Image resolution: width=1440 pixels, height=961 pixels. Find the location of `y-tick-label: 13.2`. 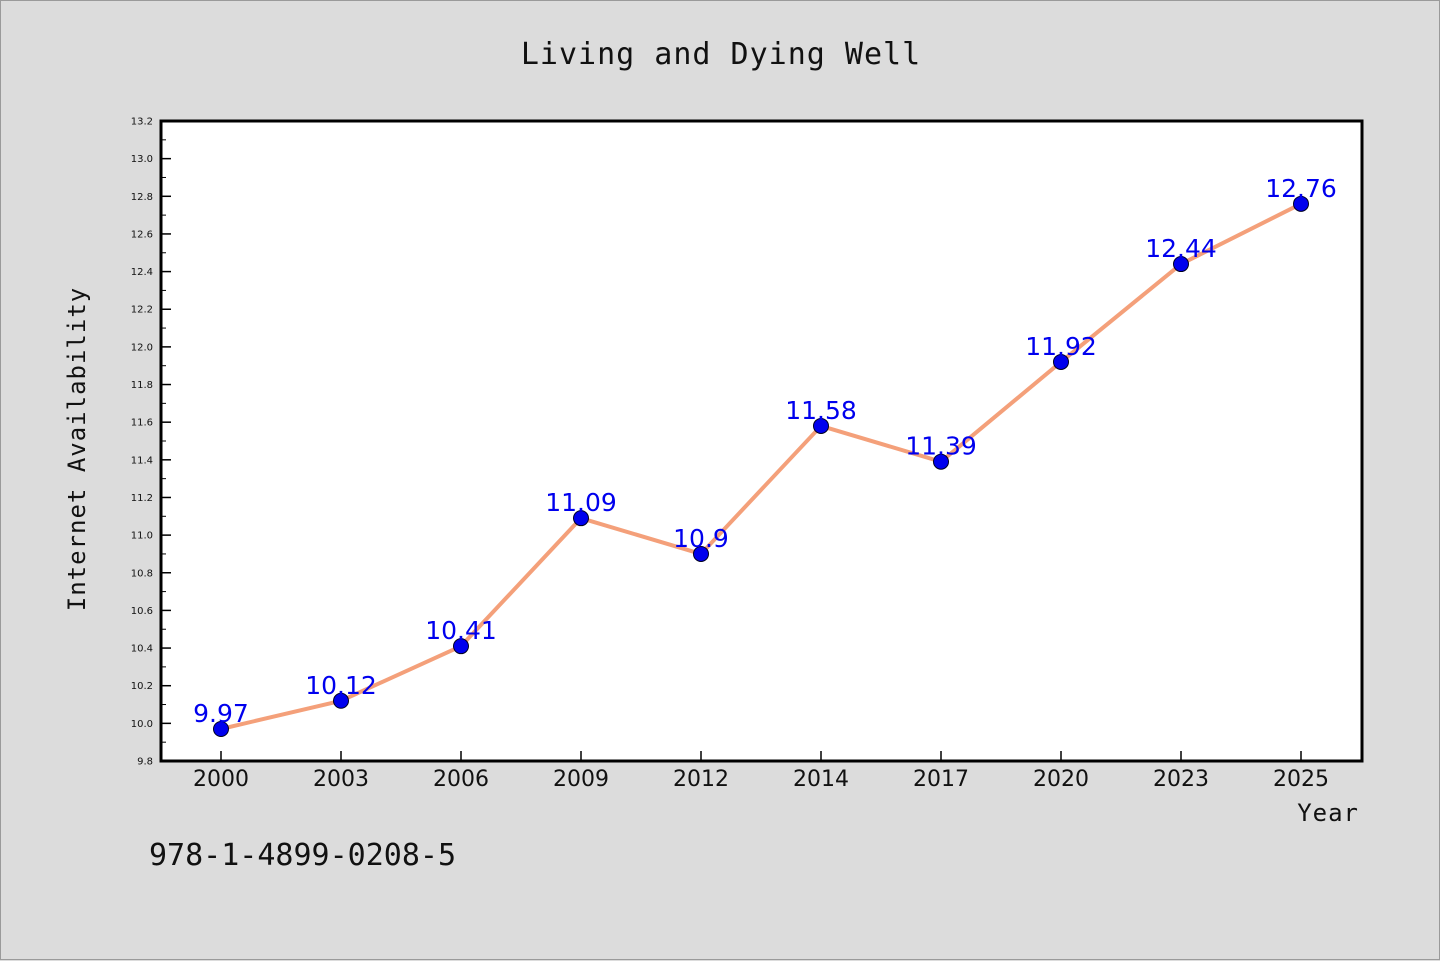

y-tick-label: 13.2 is located at coordinates (142, 122).